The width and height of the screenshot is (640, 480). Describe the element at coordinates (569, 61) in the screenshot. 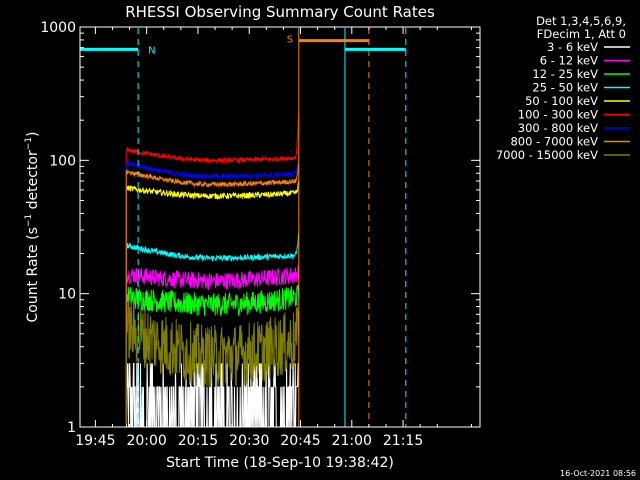

I see `legend-entry-label: 6 - 12 keV` at that location.